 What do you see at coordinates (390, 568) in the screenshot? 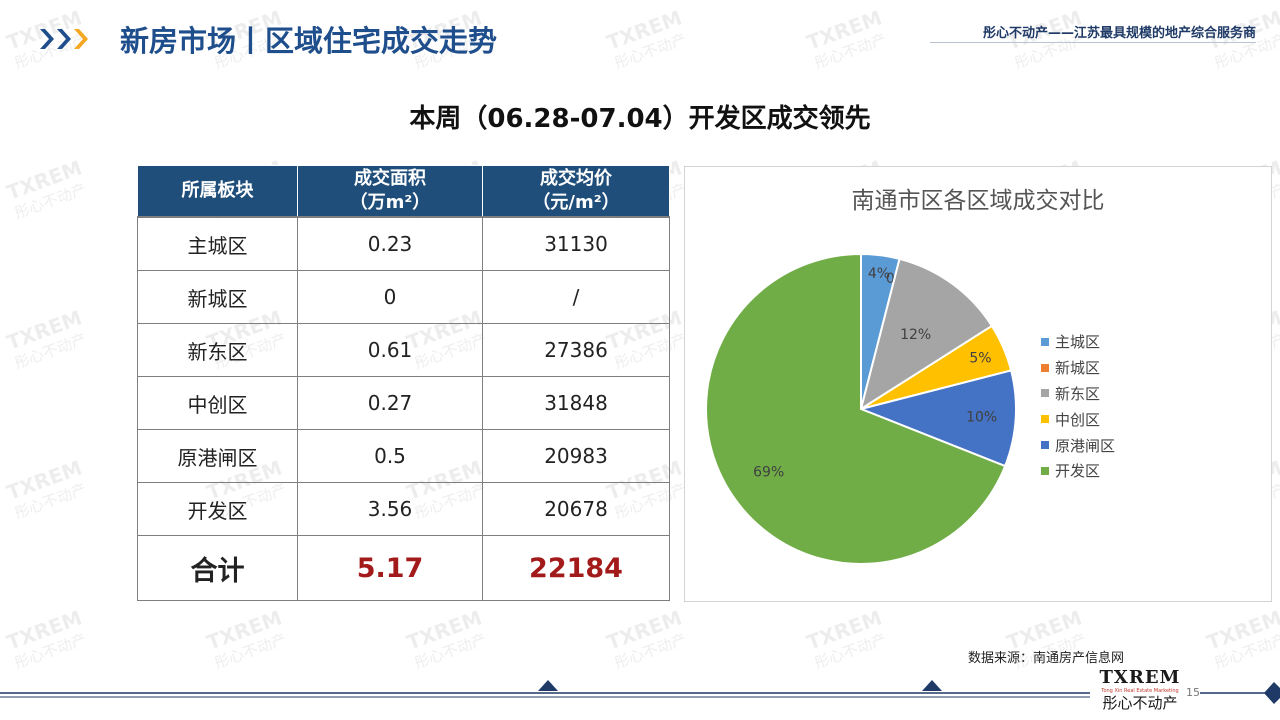
I see `total-area: 5.17` at bounding box center [390, 568].